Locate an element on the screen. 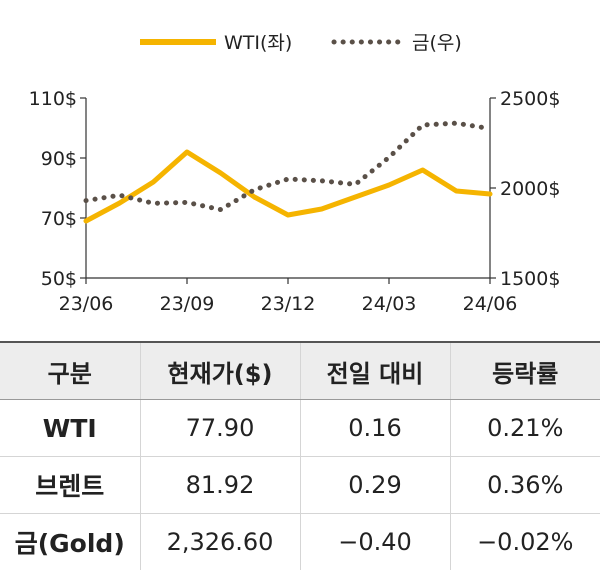 The height and width of the screenshot is (570, 600). header-day-change: 전일 대비 is located at coordinates (375, 371).